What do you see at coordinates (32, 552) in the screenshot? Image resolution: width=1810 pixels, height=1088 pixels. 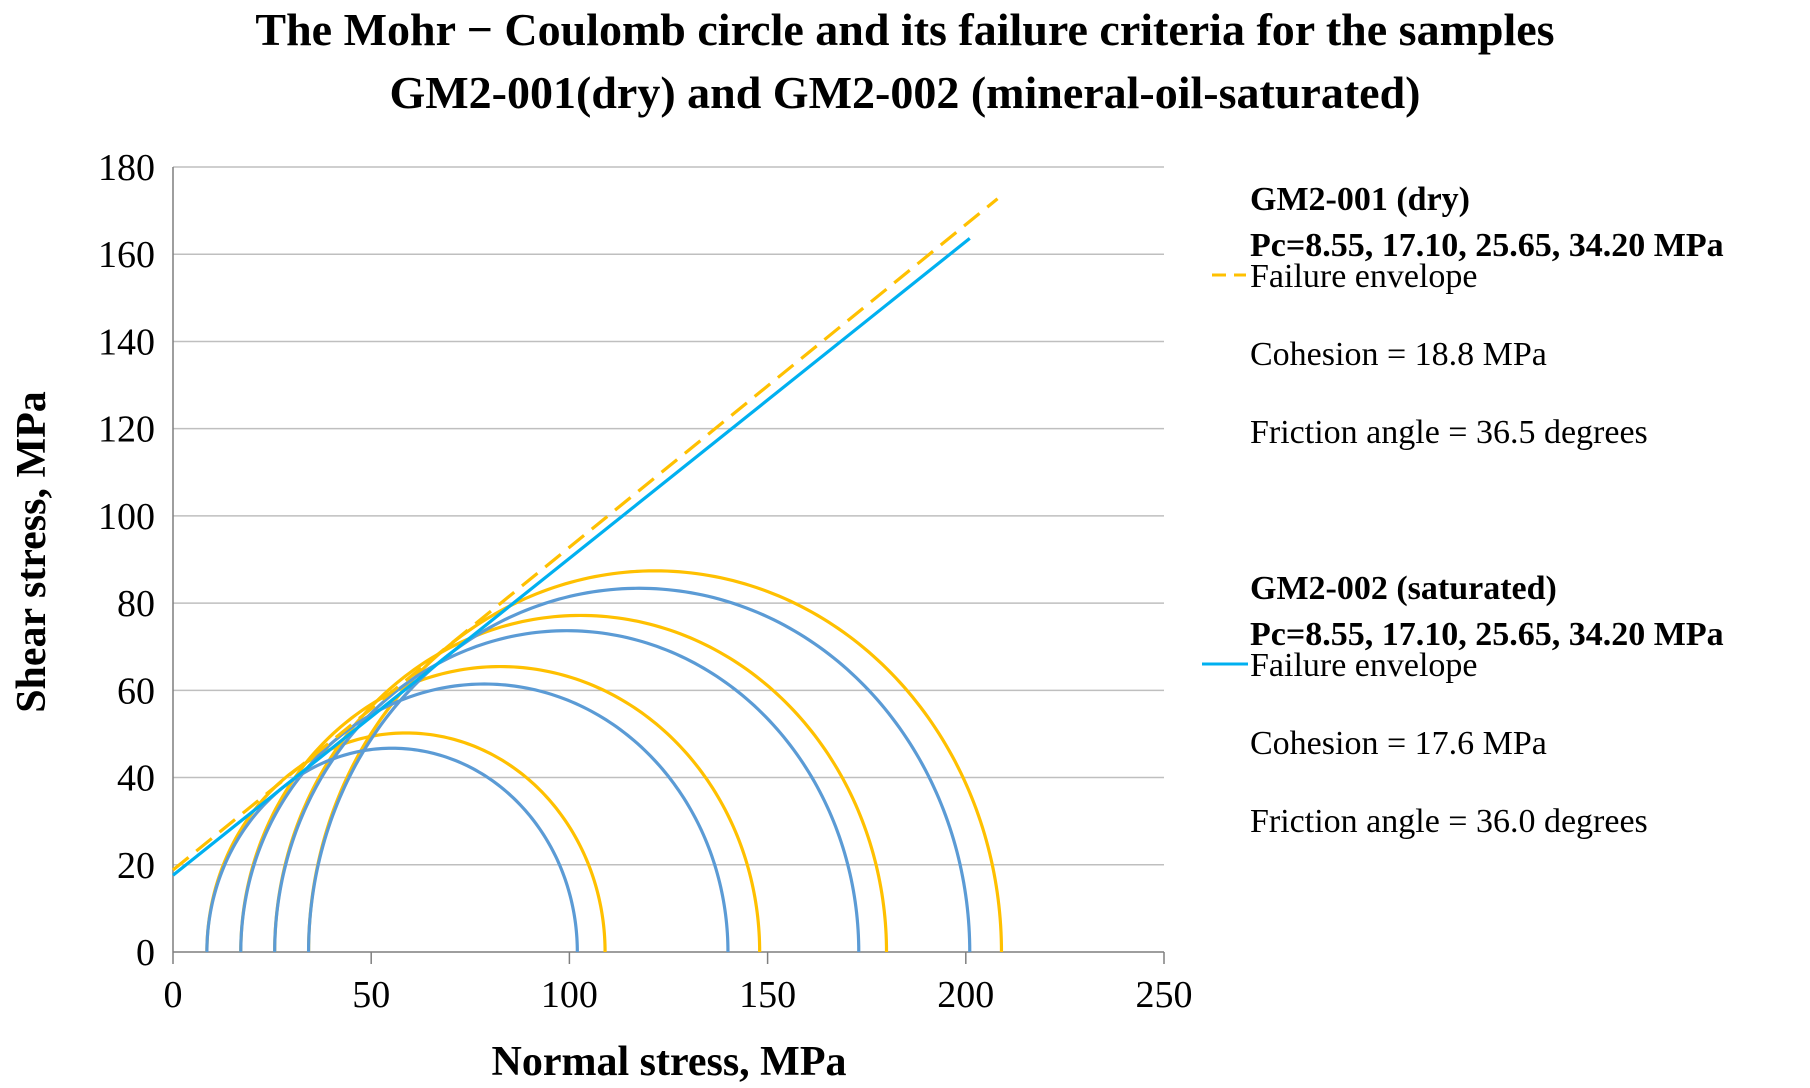 I see `y-axis-title: Shear stress, MPa` at bounding box center [32, 552].